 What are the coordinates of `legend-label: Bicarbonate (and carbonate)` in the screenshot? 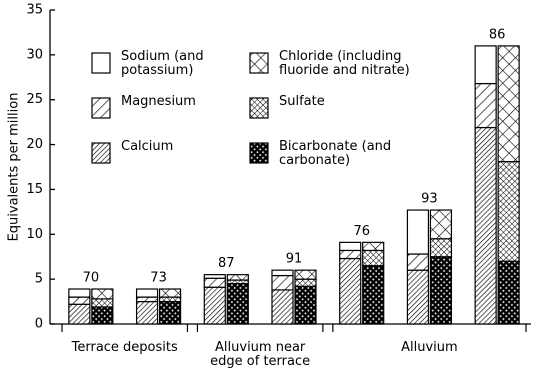 It's located at (335, 153).